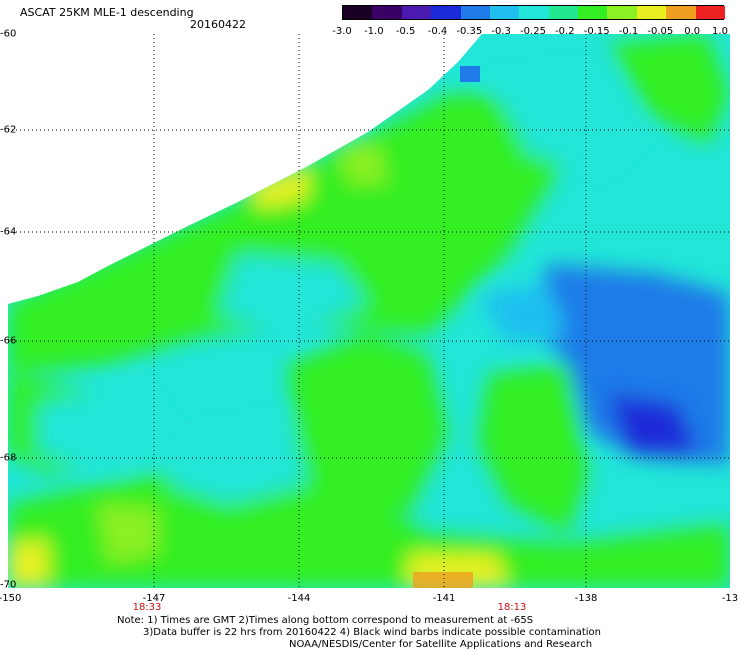 The width and height of the screenshot is (740, 650). What do you see at coordinates (469, 31) in the screenshot?
I see `color-scale-label: -0.35` at bounding box center [469, 31].